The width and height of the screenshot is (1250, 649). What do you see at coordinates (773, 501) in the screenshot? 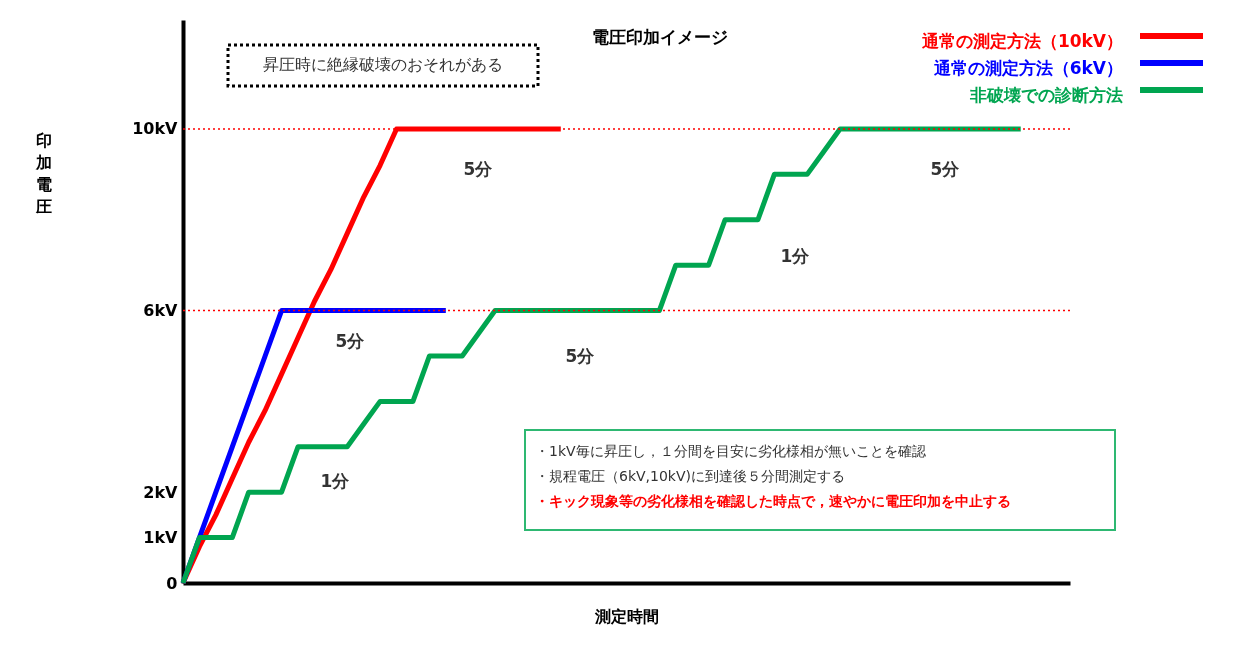
I see `annotation: ・キック現象等の劣化様相を確認した時点で，速やかに電圧印加を中止する` at bounding box center [773, 501].